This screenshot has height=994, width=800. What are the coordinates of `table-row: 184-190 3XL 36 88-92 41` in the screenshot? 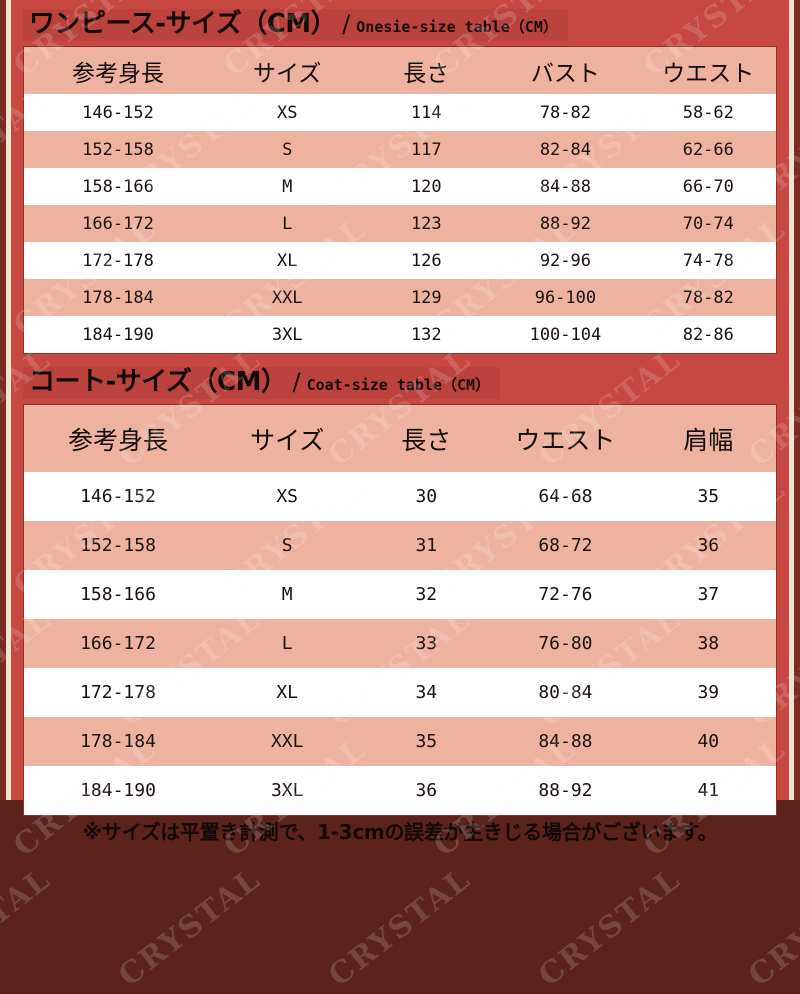 It's located at (400, 790).